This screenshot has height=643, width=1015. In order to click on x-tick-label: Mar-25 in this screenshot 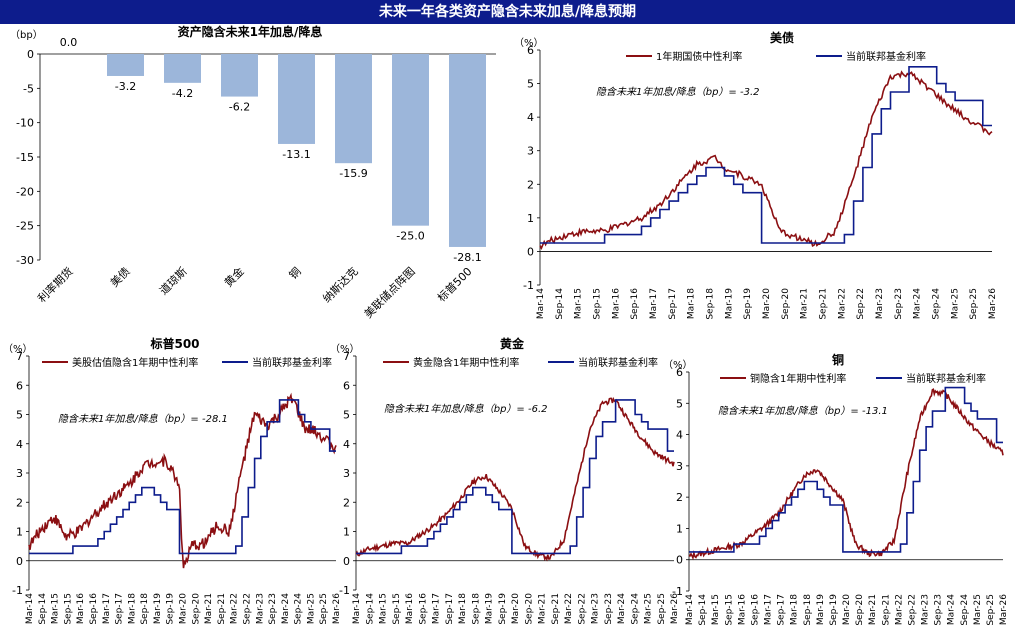, I will do `click(649, 608)`.